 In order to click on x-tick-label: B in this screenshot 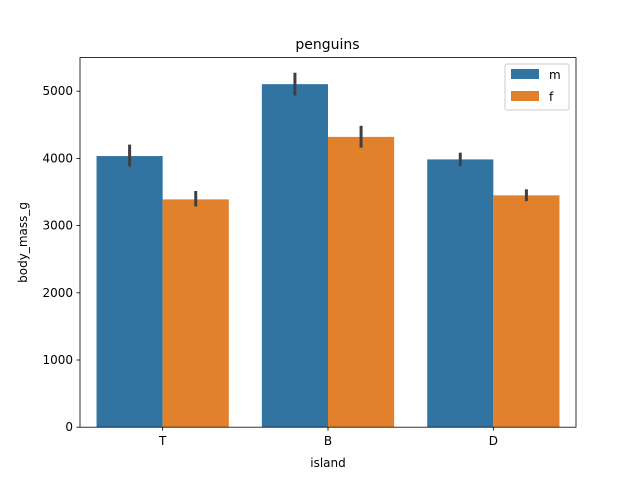, I will do `click(328, 441)`.